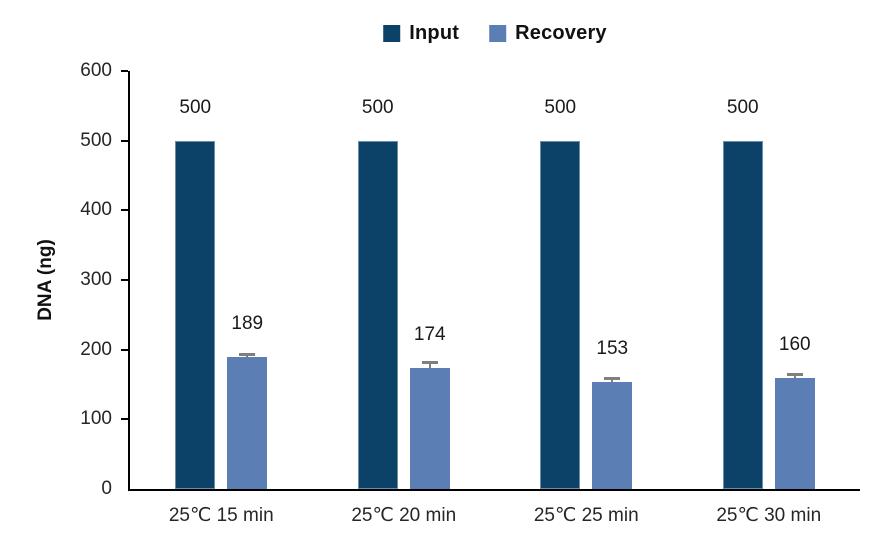 Image resolution: width=884 pixels, height=549 pixels. Describe the element at coordinates (96, 210) in the screenshot. I see `y-tick-label: 400` at that location.